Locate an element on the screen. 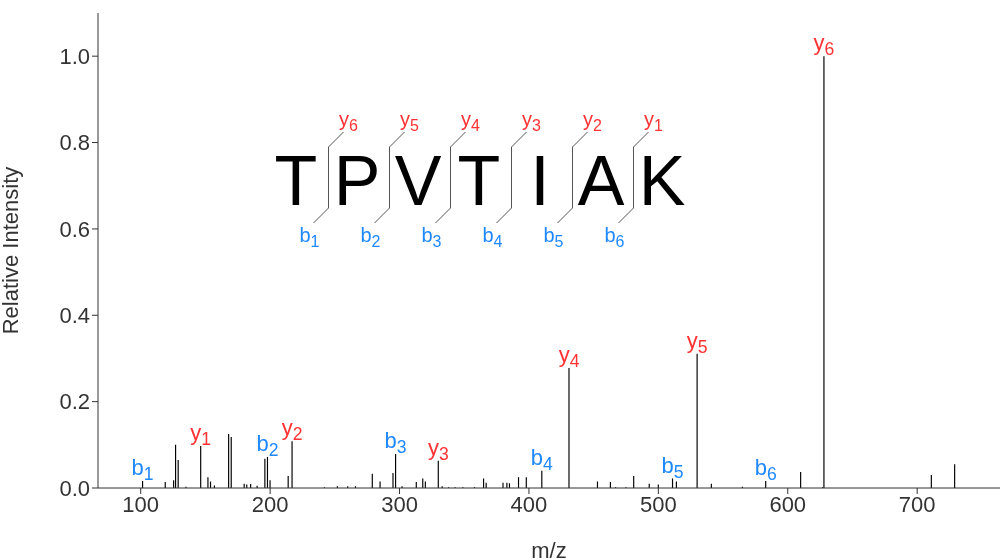 This screenshot has height=558, width=1002. annotation: K is located at coordinates (662, 181).